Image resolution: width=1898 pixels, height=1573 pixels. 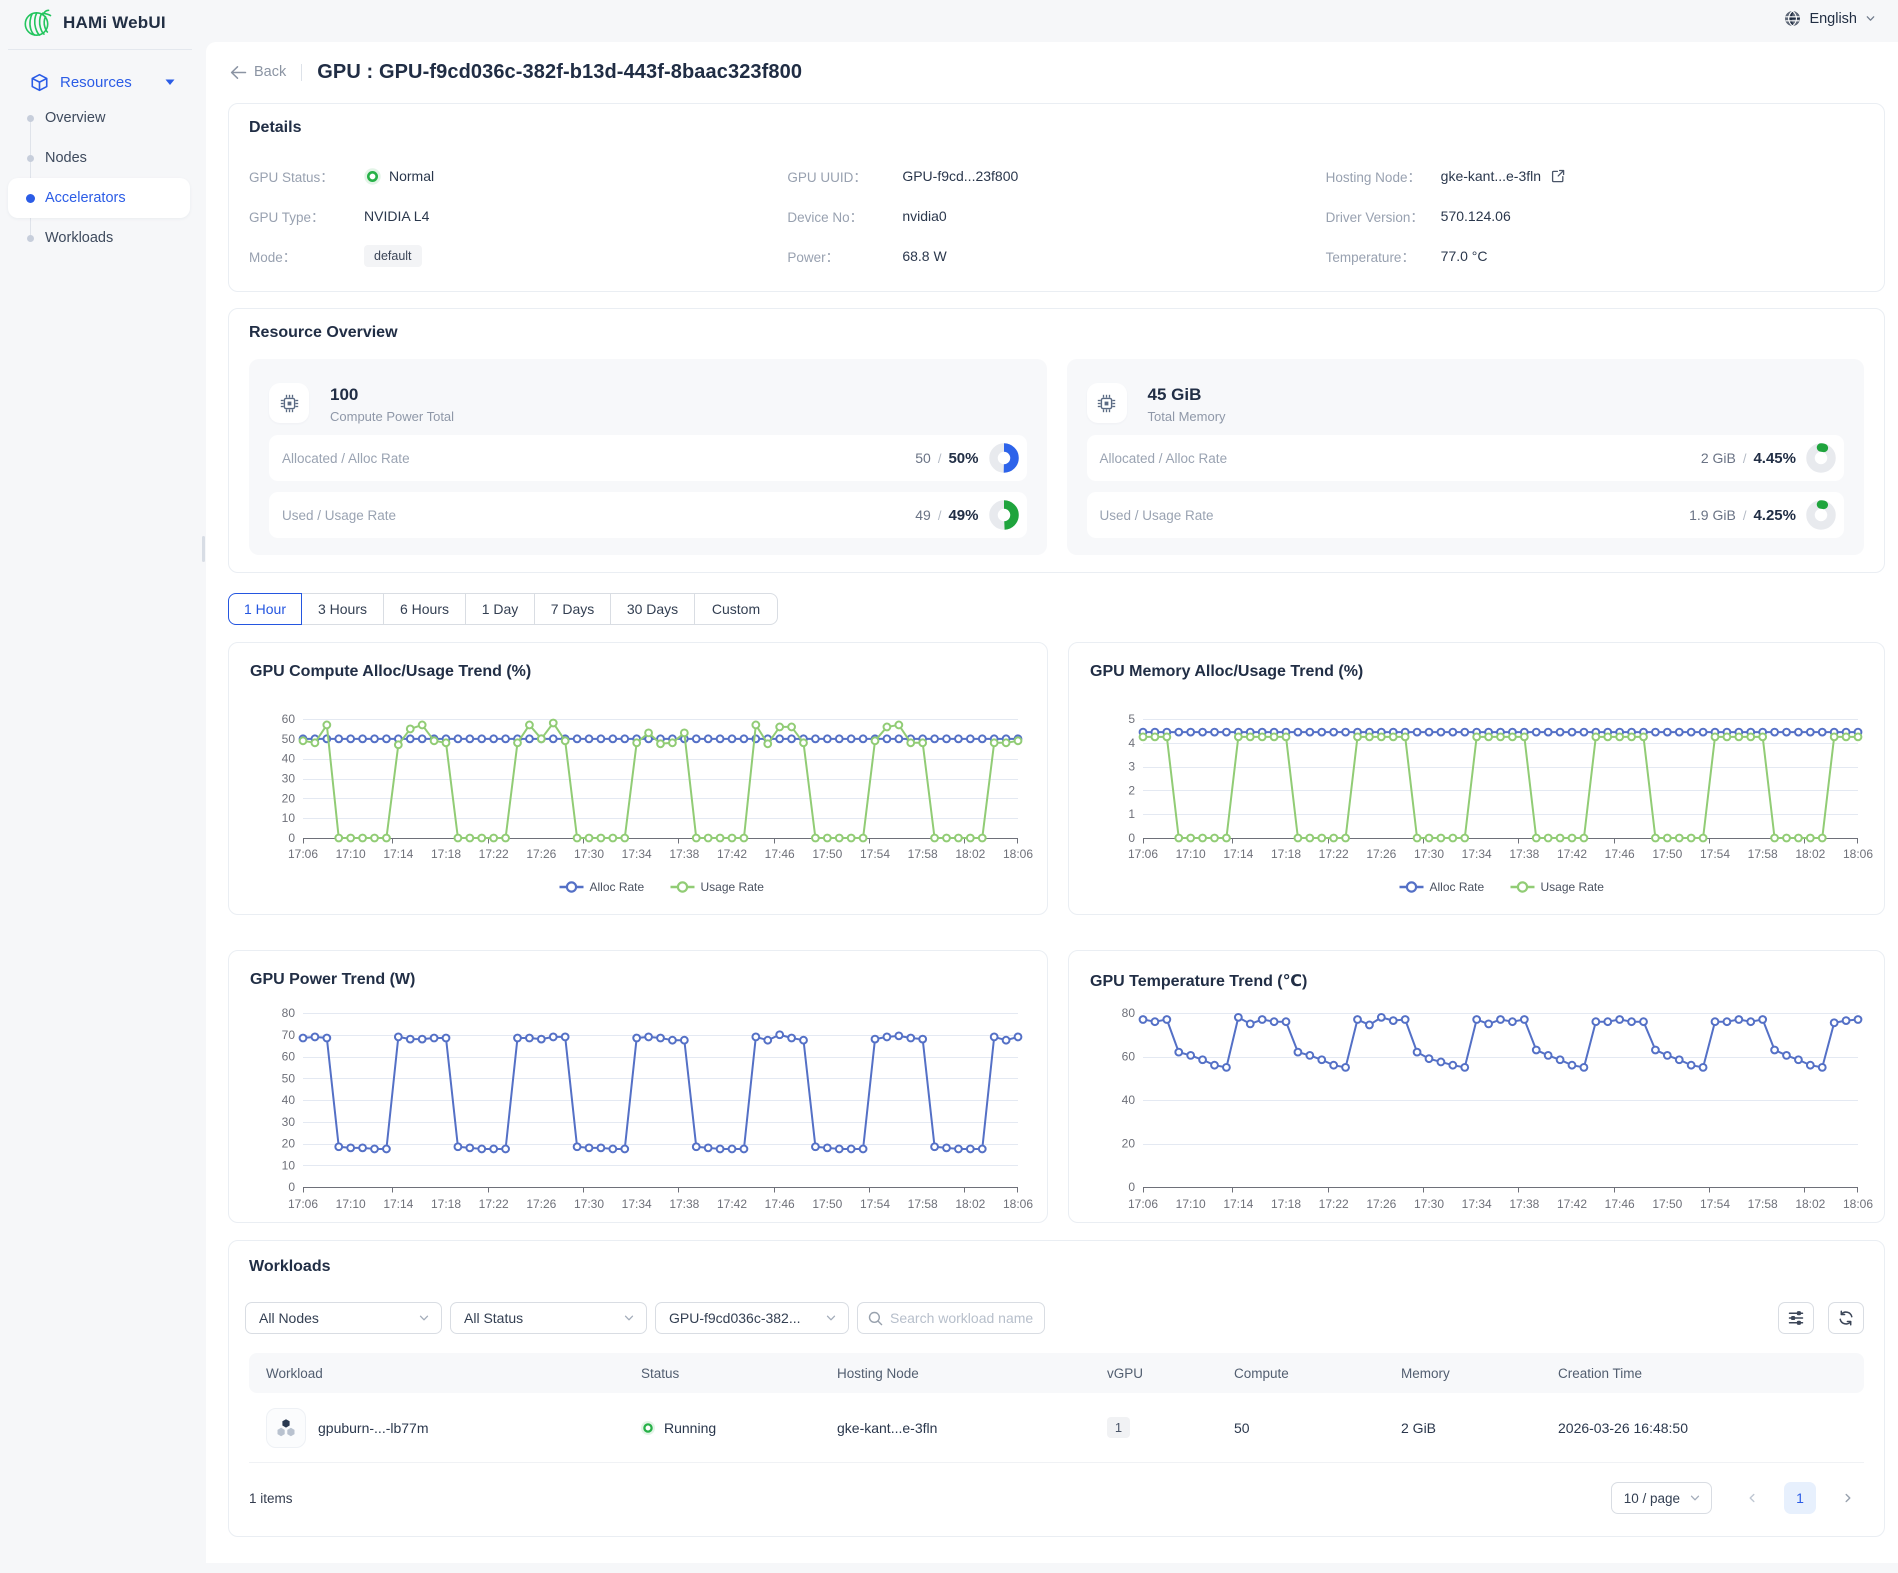 What do you see at coordinates (271, 1498) in the screenshot?
I see `items-total: 1 items` at bounding box center [271, 1498].